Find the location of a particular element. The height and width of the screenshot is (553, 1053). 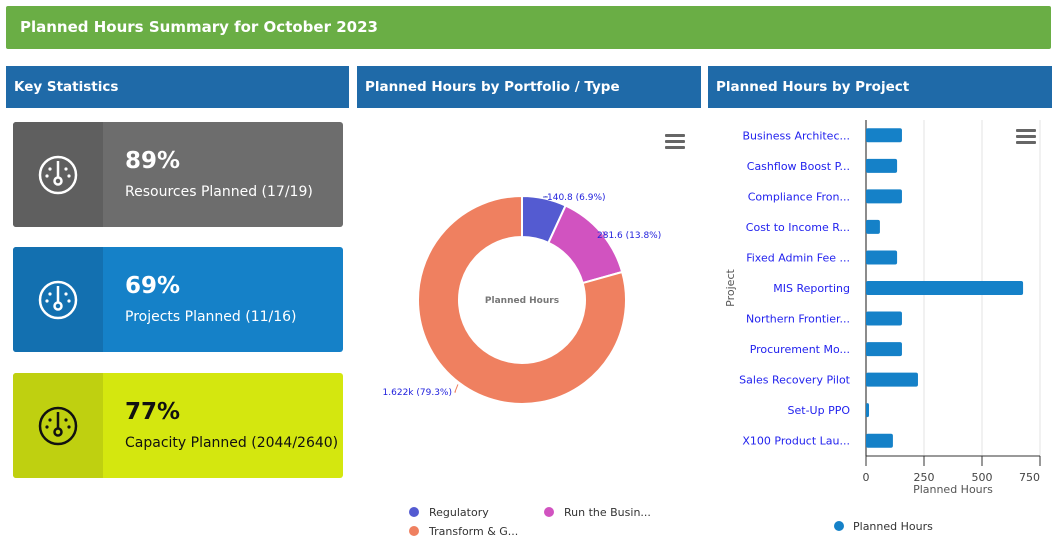

stat-label: Projects Planned (11/16) is located at coordinates (211, 317).